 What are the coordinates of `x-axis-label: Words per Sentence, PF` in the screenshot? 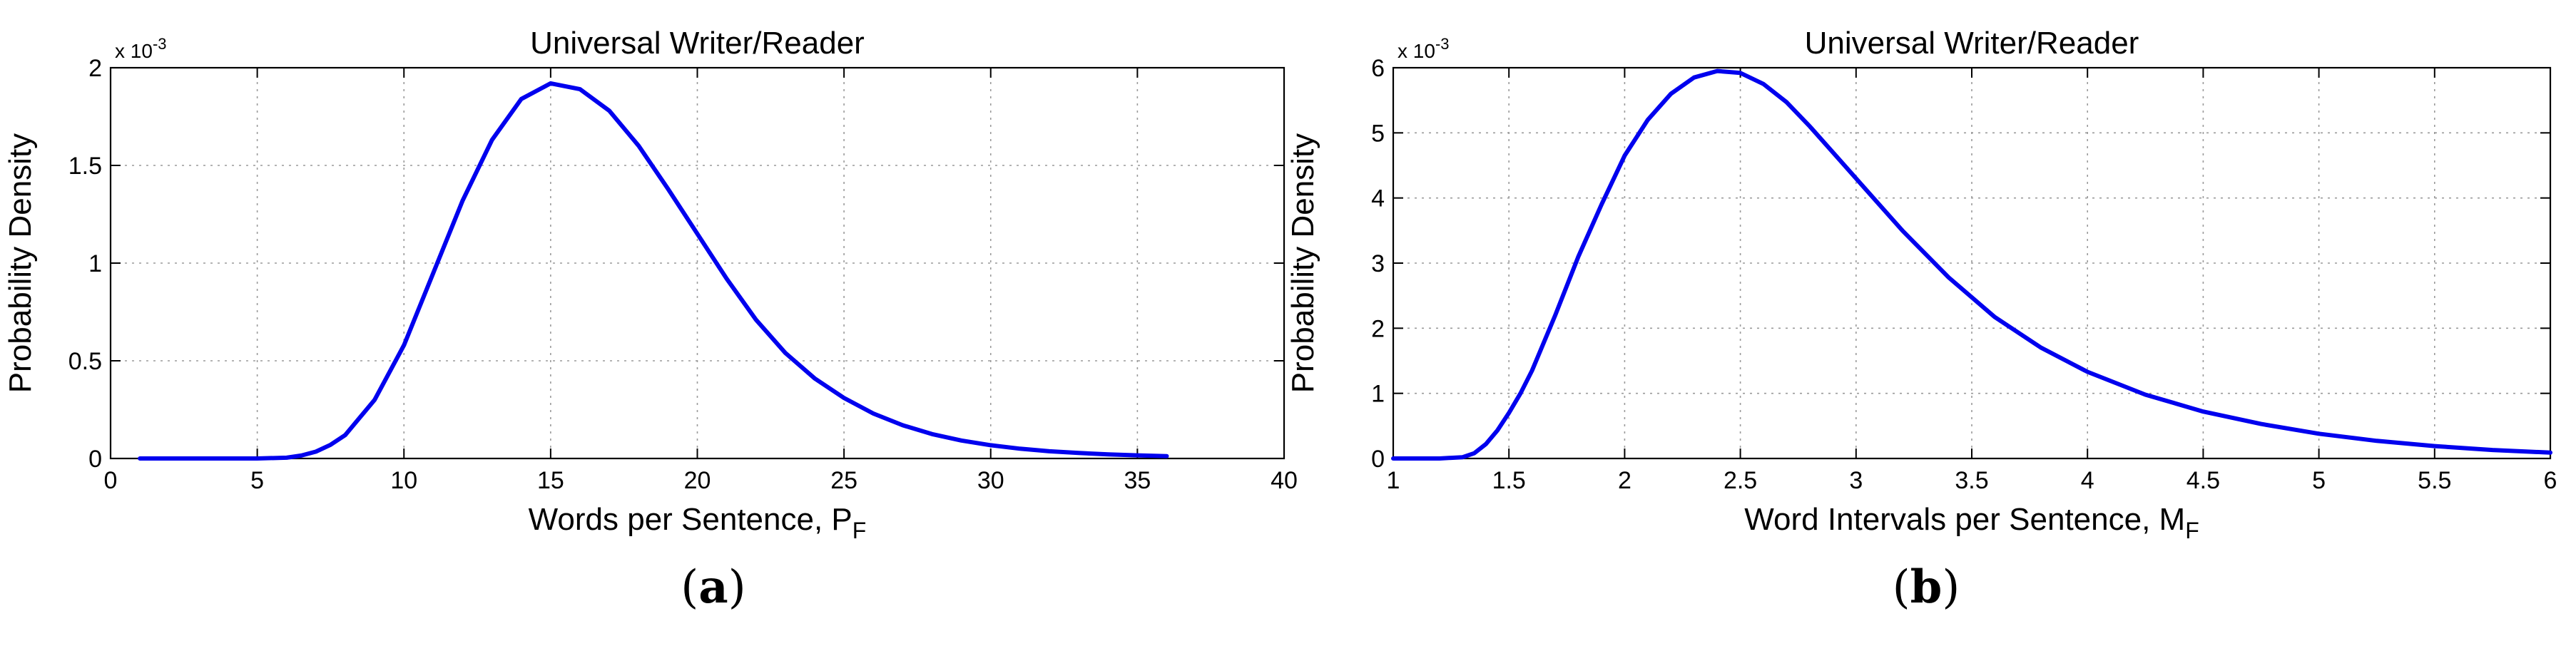 It's located at (698, 522).